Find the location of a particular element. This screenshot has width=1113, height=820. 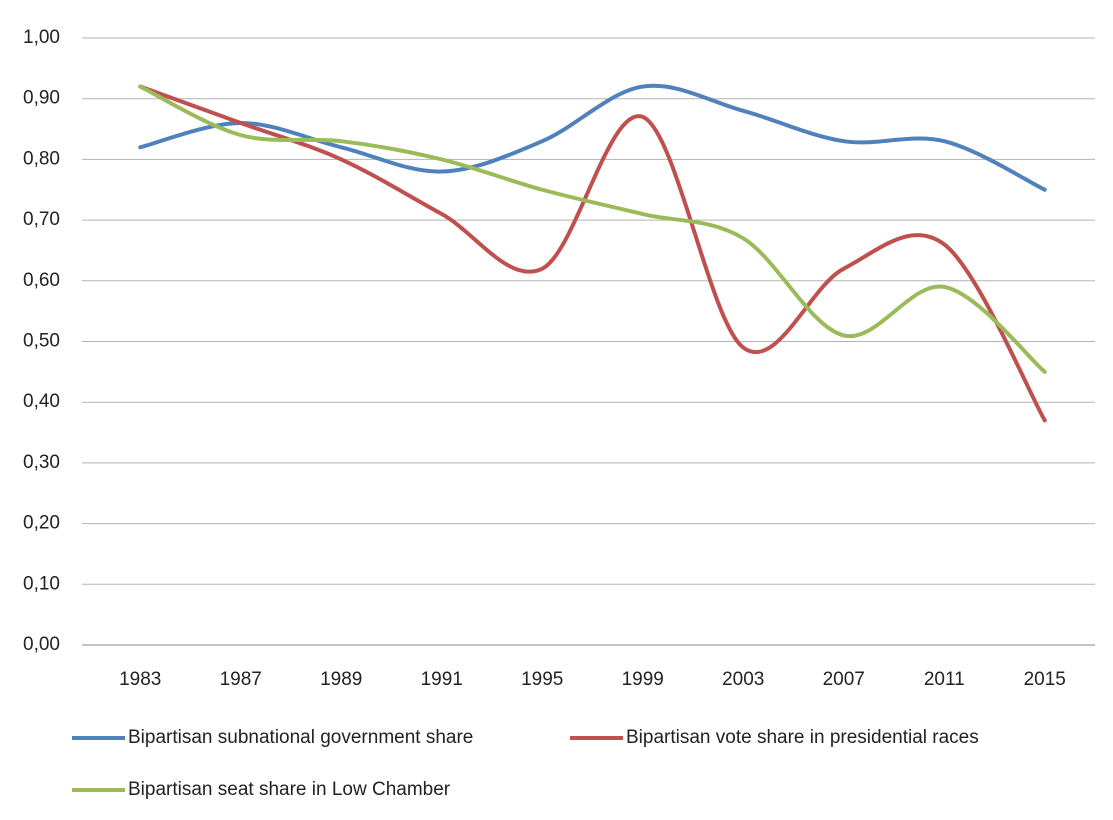

x-tick-label: 1989 is located at coordinates (341, 679).